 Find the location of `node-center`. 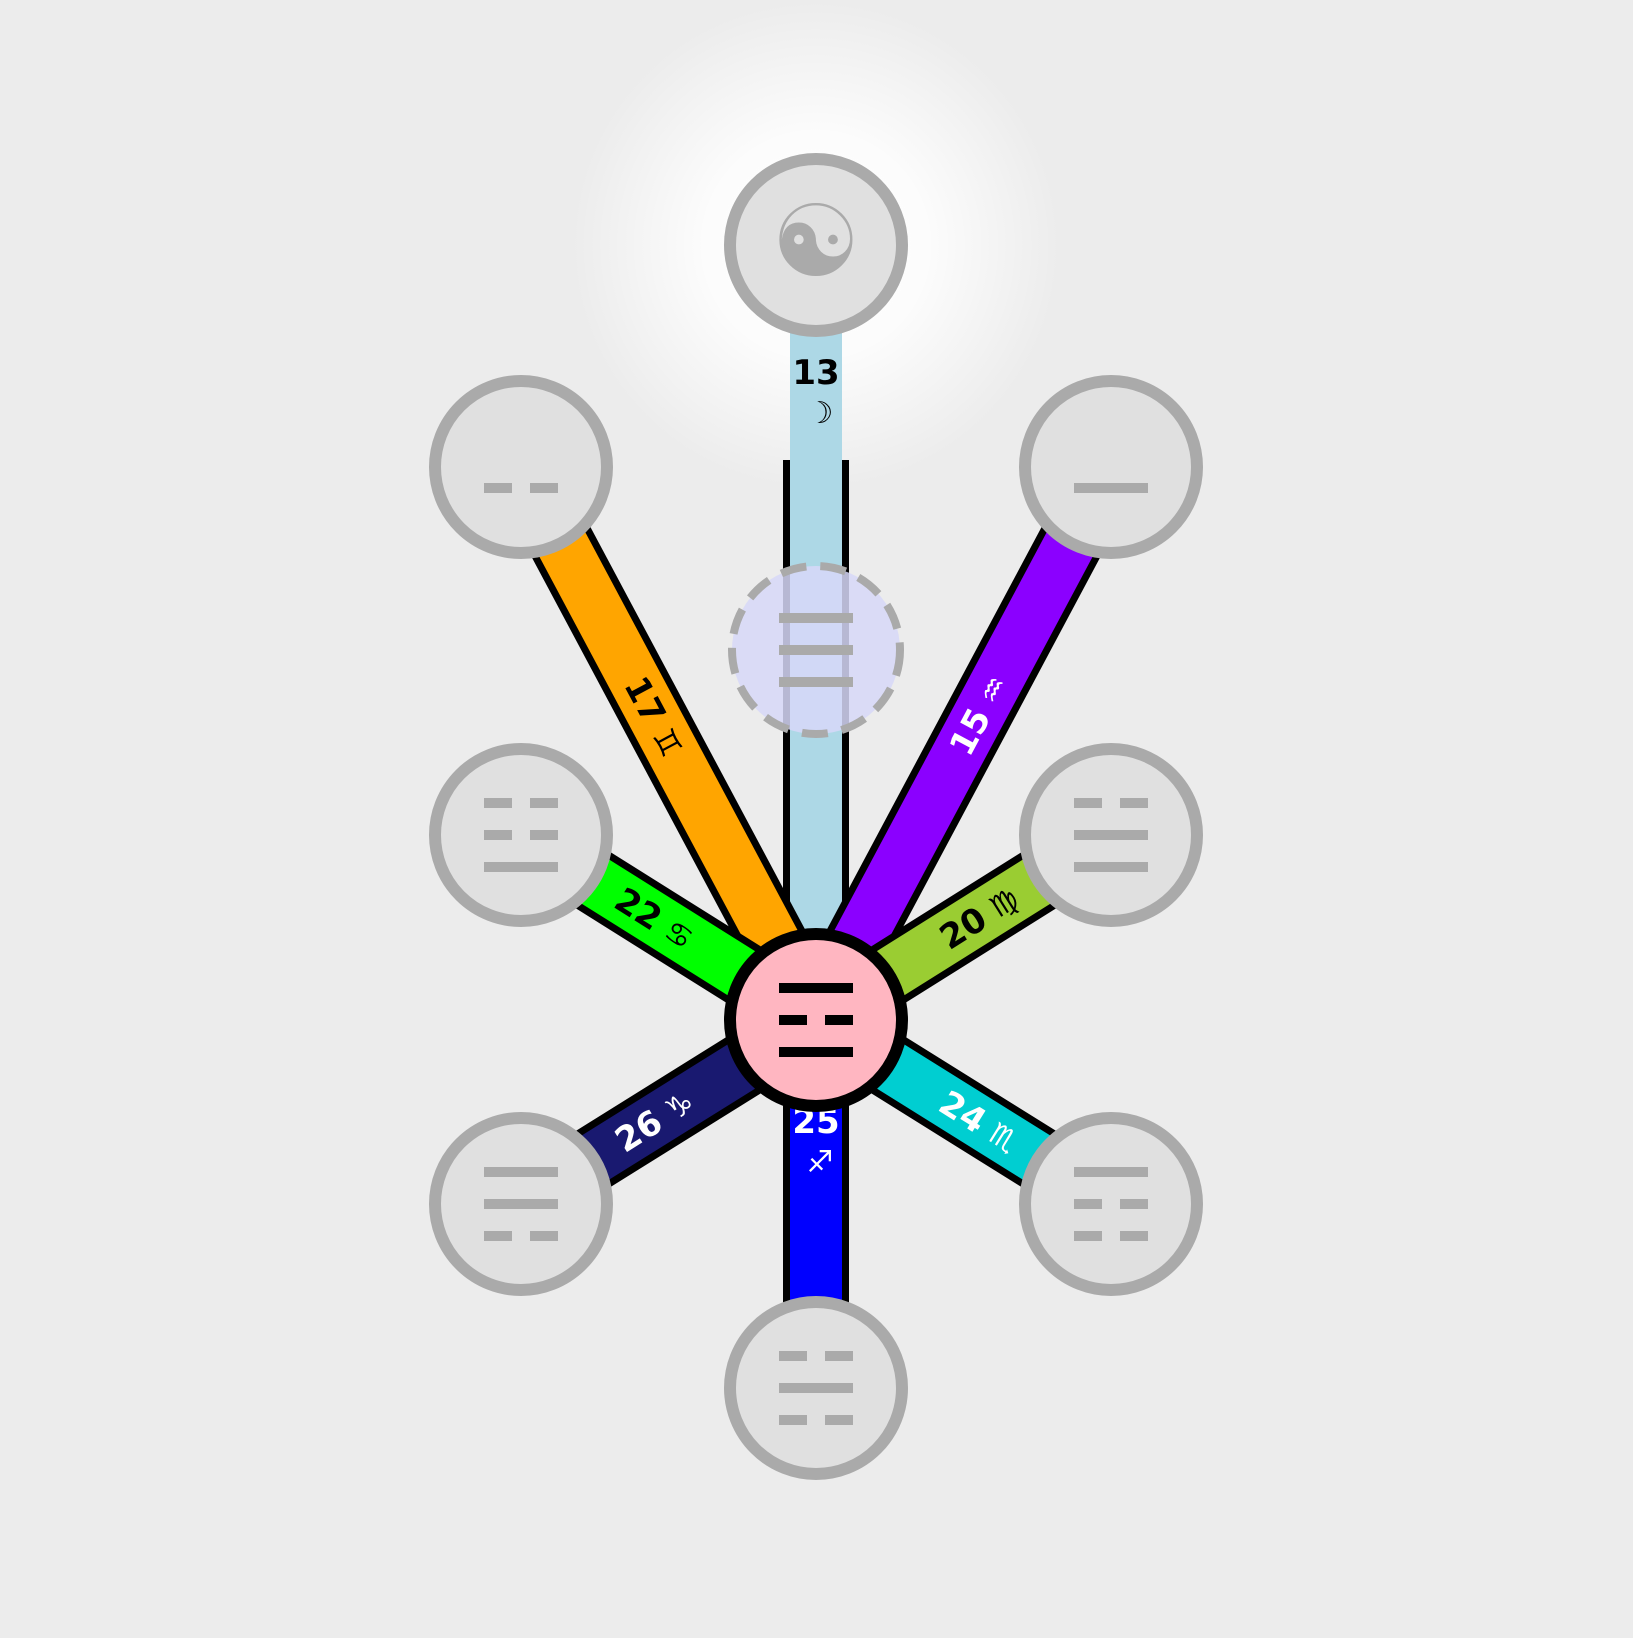

node-center is located at coordinates (816, 1020).